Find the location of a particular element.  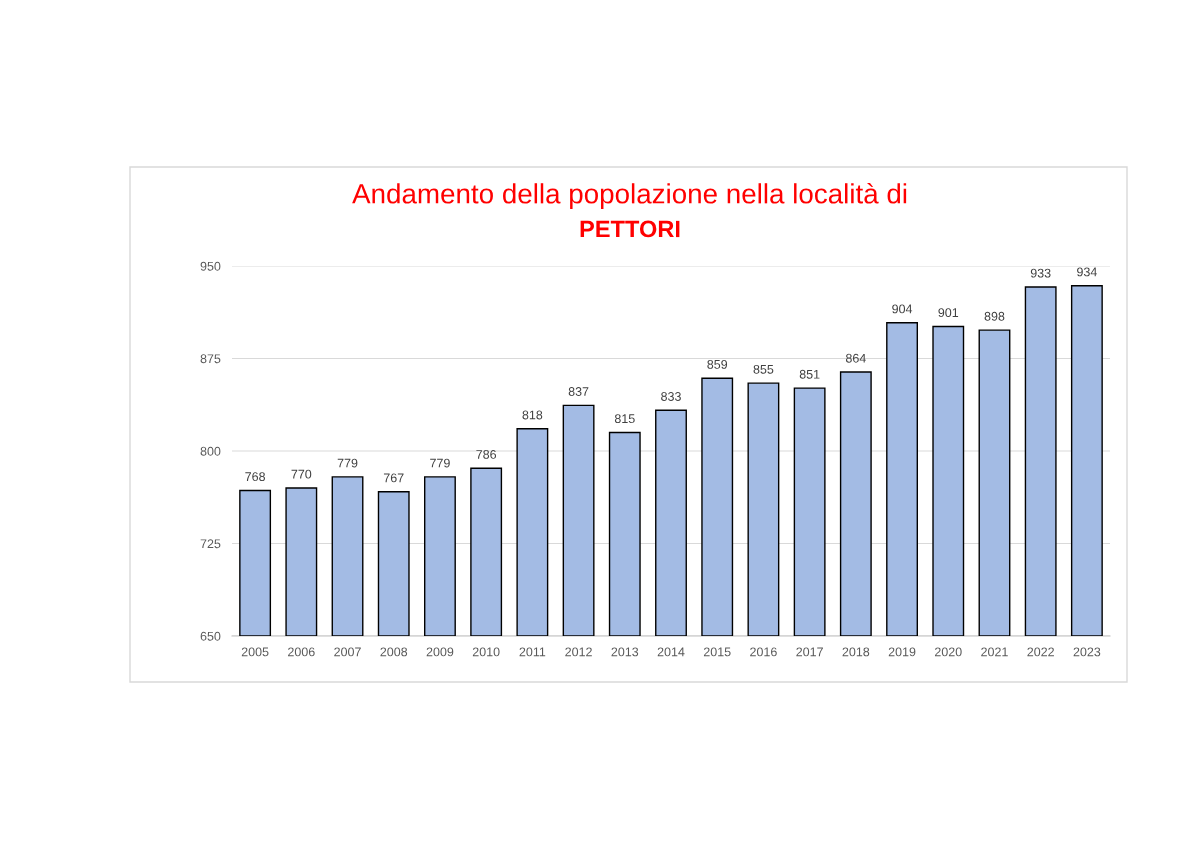

x-tick-label: 2021 is located at coordinates (994, 652).